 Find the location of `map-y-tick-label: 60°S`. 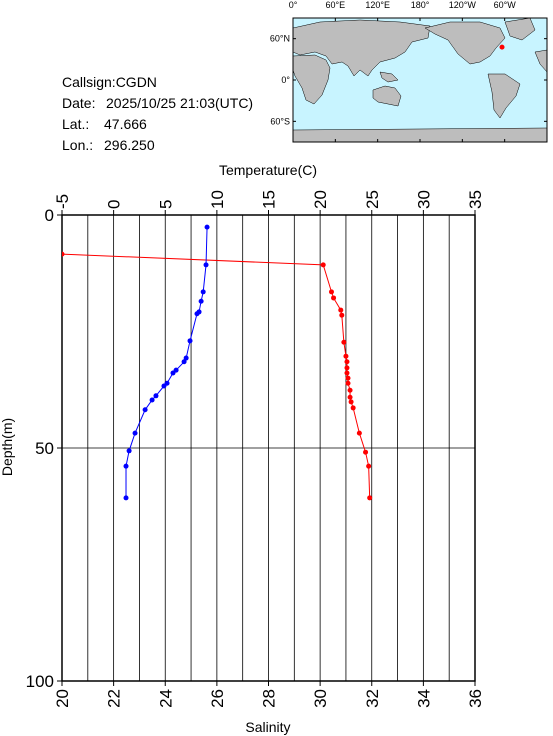

map-y-tick-label: 60°S is located at coordinates (280, 121).